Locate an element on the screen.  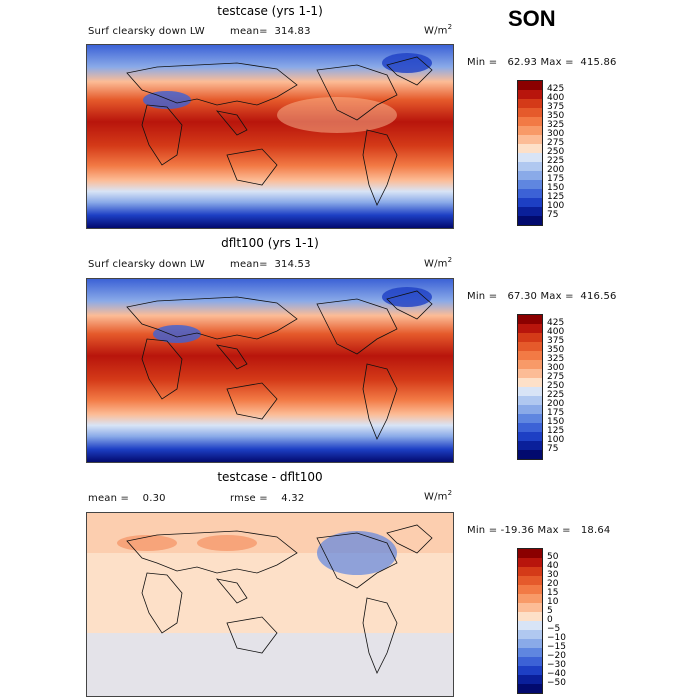
colorbar-tick-label: −15 is located at coordinates (556, 647).